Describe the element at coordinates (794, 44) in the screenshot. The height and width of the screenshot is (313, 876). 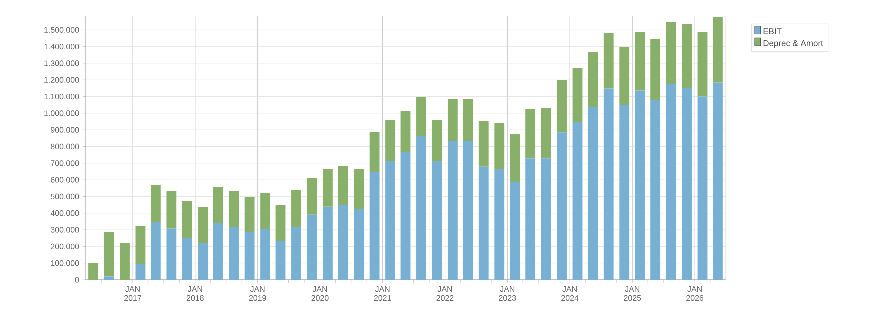
I see `legend-label: Deprec & Amort` at that location.